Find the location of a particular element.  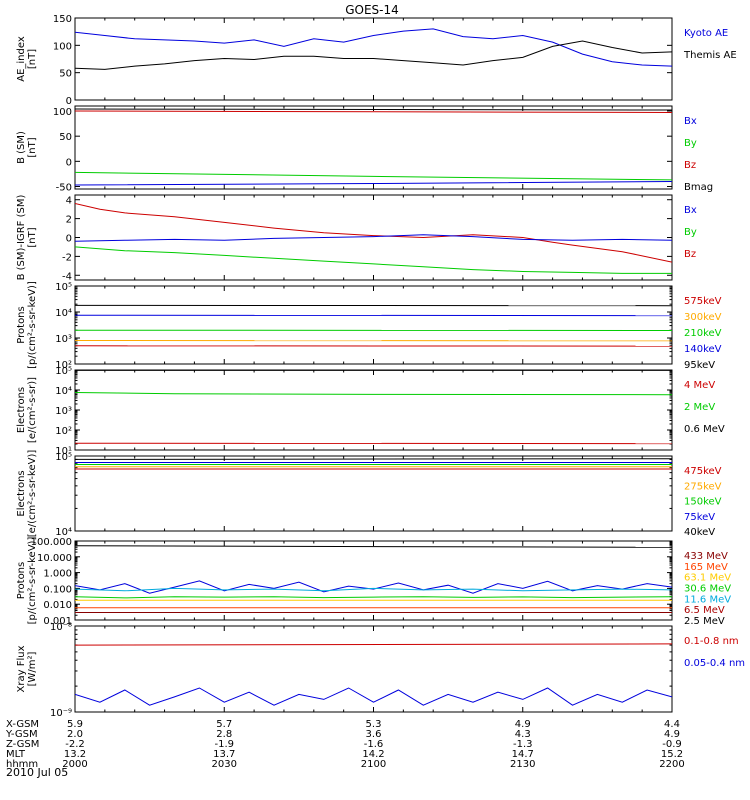

legend-entry: 475keV is located at coordinates (703, 471).